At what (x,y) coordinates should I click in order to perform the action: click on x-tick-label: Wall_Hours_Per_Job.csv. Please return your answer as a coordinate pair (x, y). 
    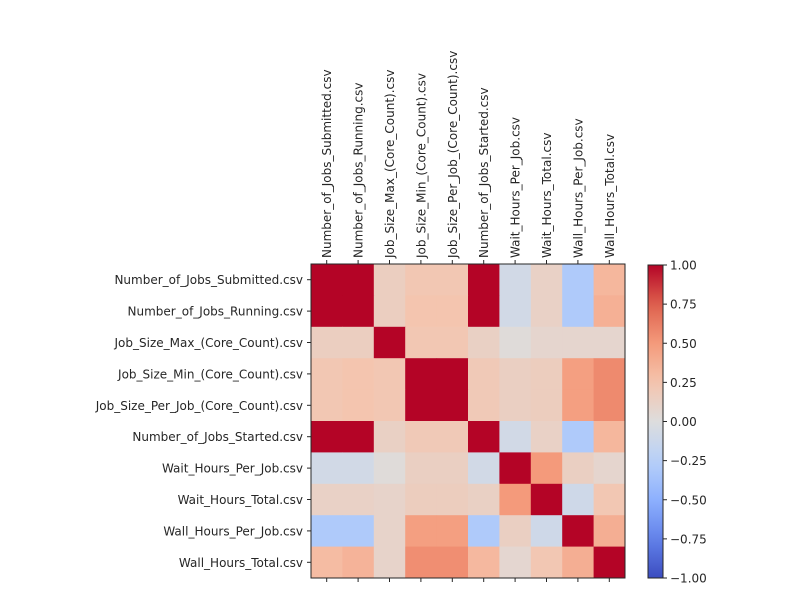
    Looking at the image, I should click on (578, 188).